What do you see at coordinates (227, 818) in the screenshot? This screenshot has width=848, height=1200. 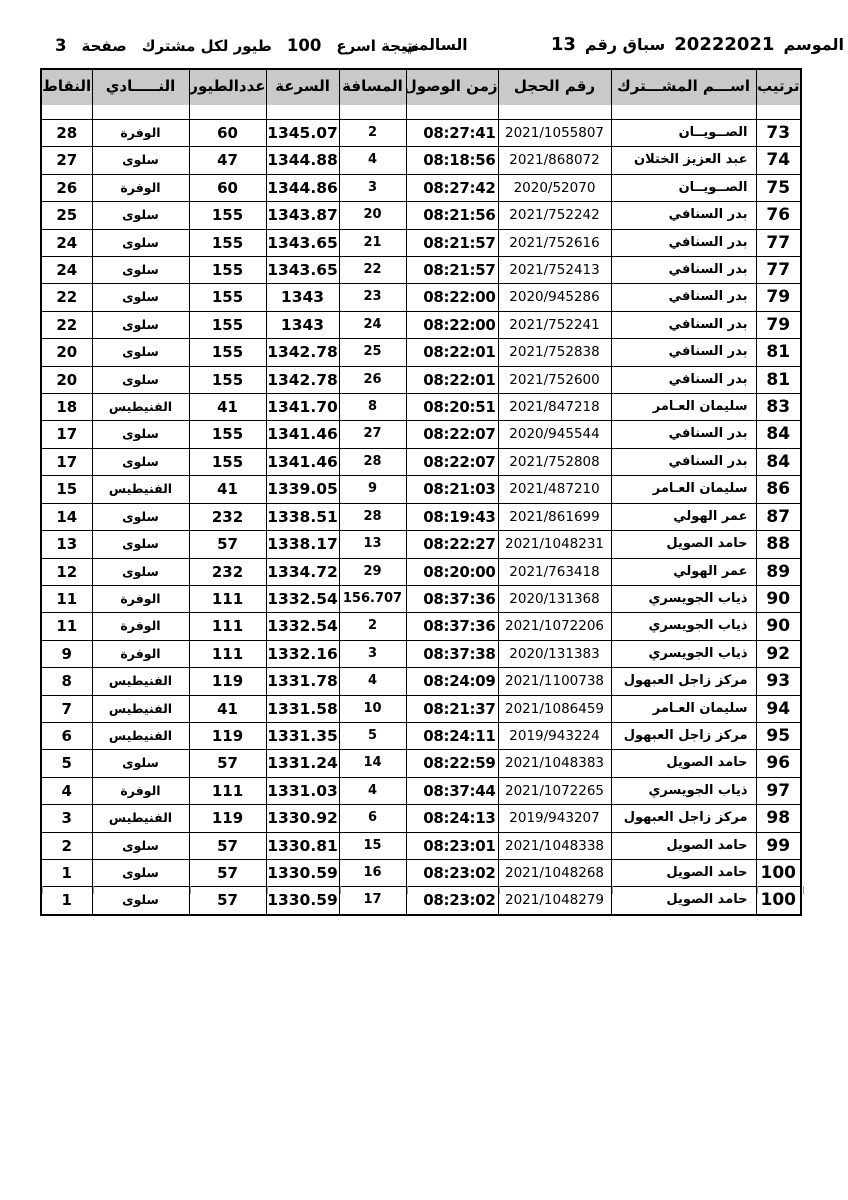 I see `cell-birds: 119` at bounding box center [227, 818].